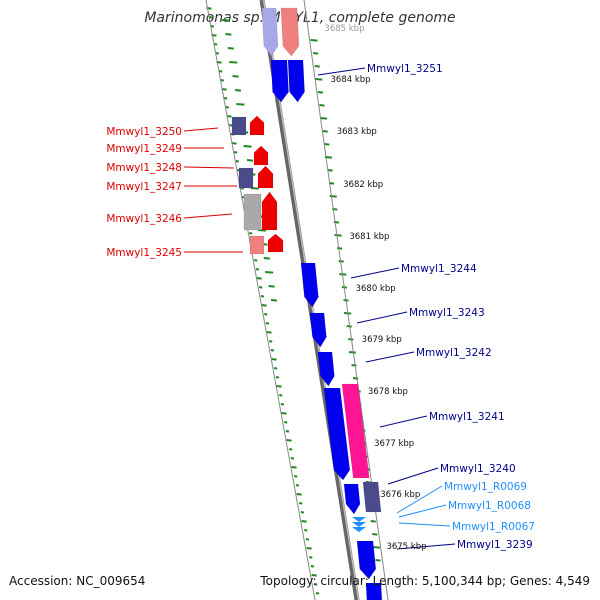  I want to click on scale-tick-label: 3682 kbp, so click(363, 185).